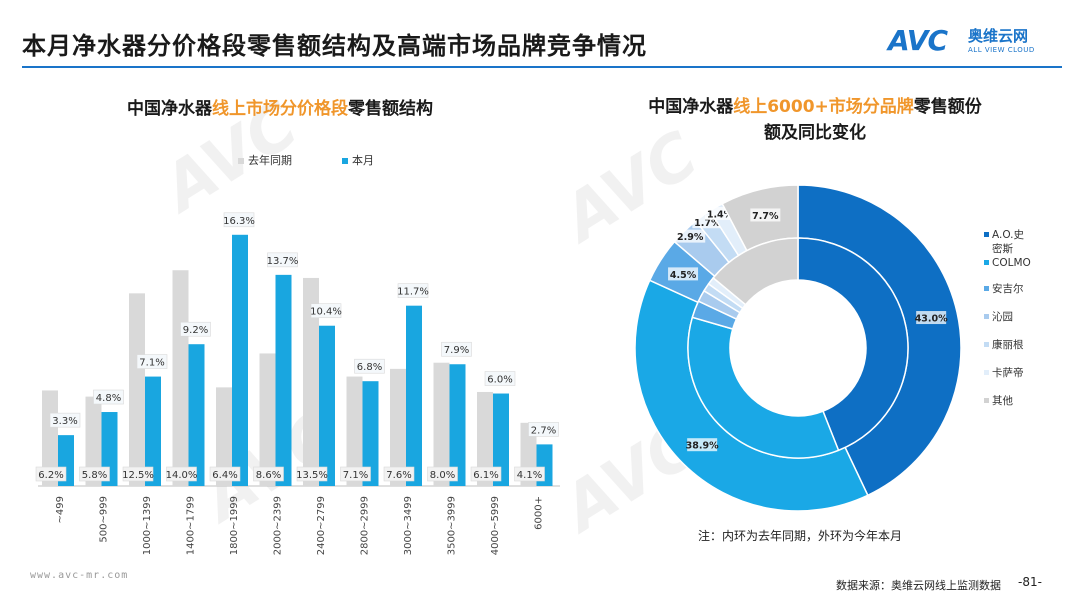  I want to click on legend-last-year: 去年同期, so click(265, 160).